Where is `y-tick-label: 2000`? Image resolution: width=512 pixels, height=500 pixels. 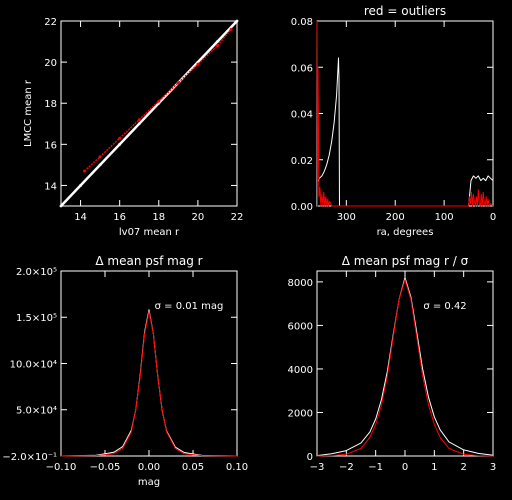
y-tick-label: 2000 is located at coordinates (300, 413).